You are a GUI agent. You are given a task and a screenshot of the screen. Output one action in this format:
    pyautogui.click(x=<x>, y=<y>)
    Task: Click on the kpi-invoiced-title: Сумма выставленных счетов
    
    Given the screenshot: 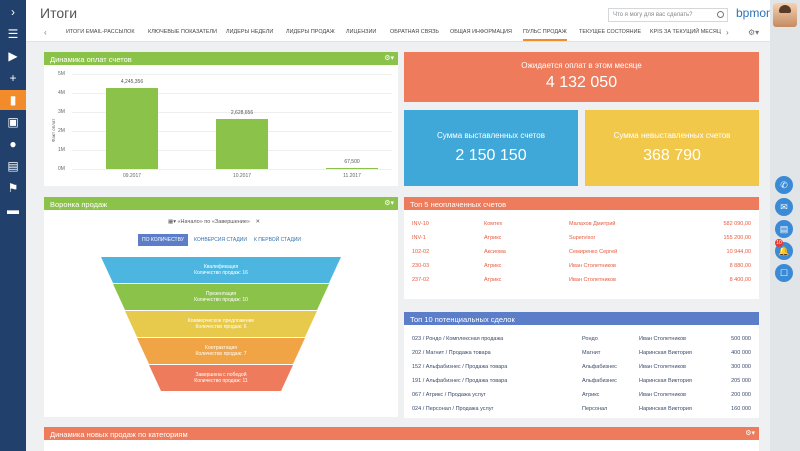 What is the action you would take?
    pyautogui.click(x=491, y=135)
    